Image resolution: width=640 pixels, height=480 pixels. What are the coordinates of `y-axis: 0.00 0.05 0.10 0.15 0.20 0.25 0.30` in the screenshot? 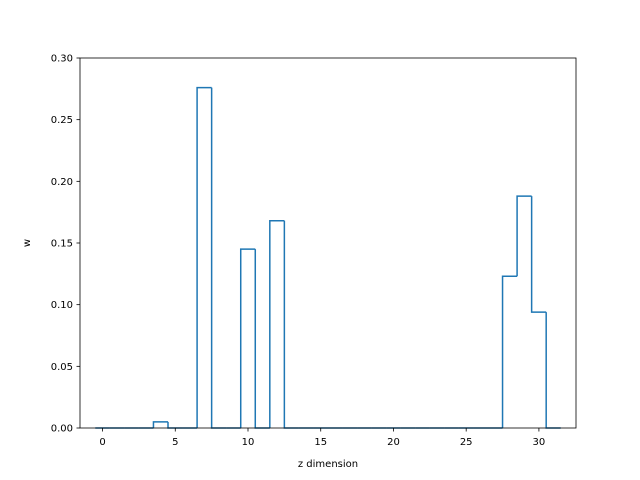 It's located at (65, 244).